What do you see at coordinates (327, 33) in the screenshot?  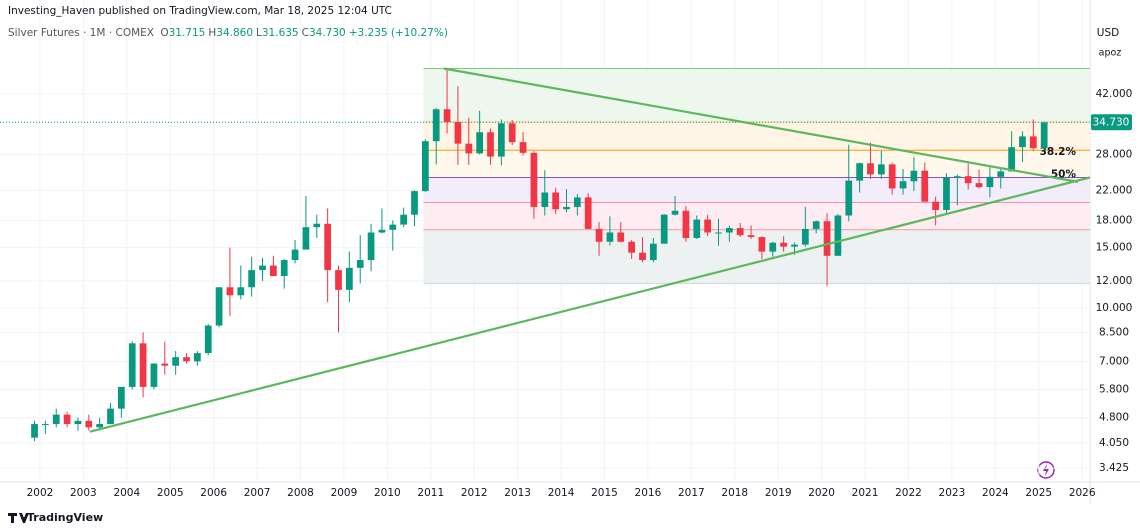 I see `ohlc-value: 34.730` at bounding box center [327, 33].